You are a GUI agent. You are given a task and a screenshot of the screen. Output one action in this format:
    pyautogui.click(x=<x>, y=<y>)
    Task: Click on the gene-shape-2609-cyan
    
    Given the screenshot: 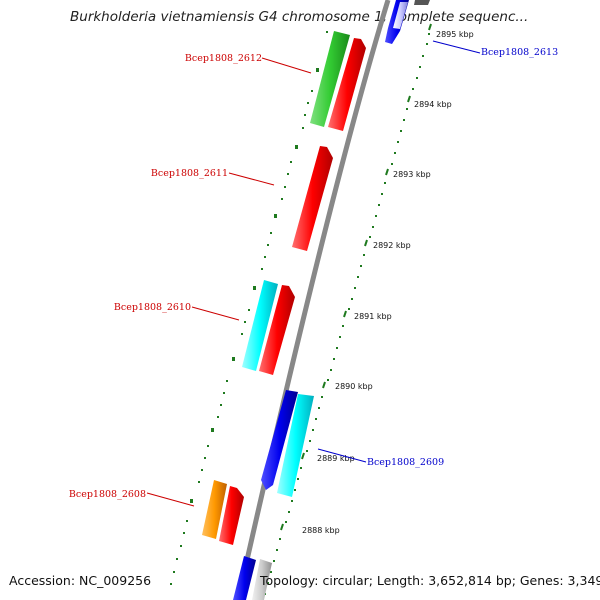 What is the action you would take?
    pyautogui.click(x=295, y=445)
    